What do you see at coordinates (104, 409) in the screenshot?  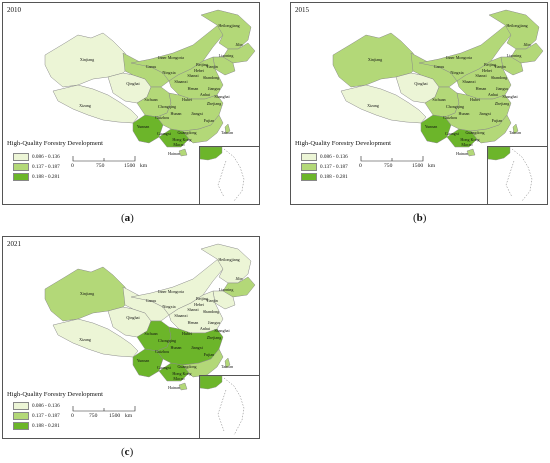 I see `scale-bar` at bounding box center [104, 409].